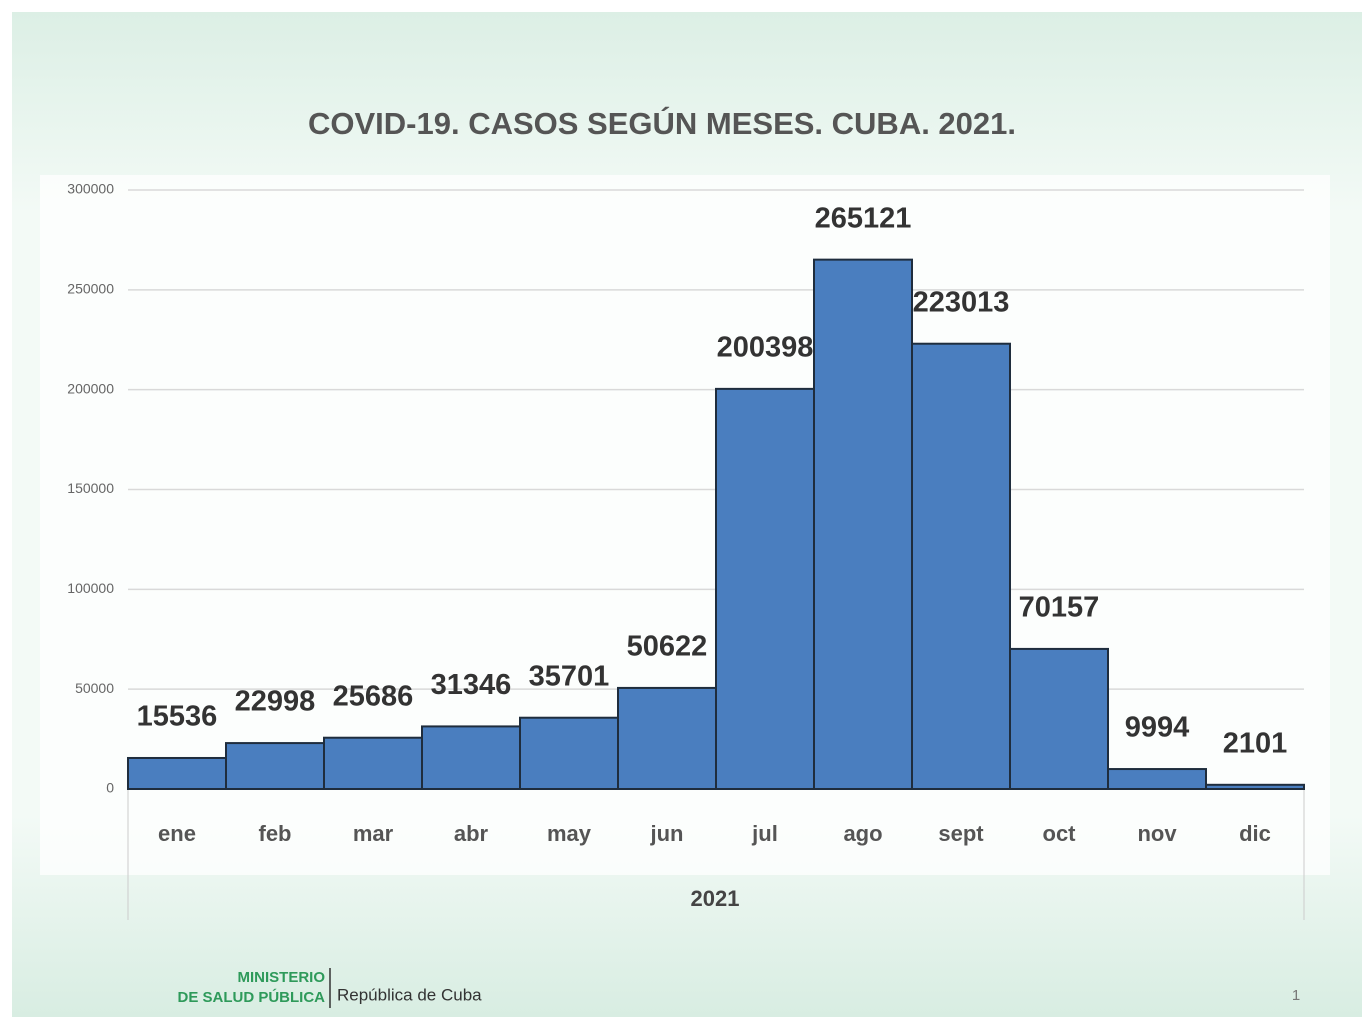  What do you see at coordinates (177, 833) in the screenshot?
I see `x-tick-label: ene` at bounding box center [177, 833].